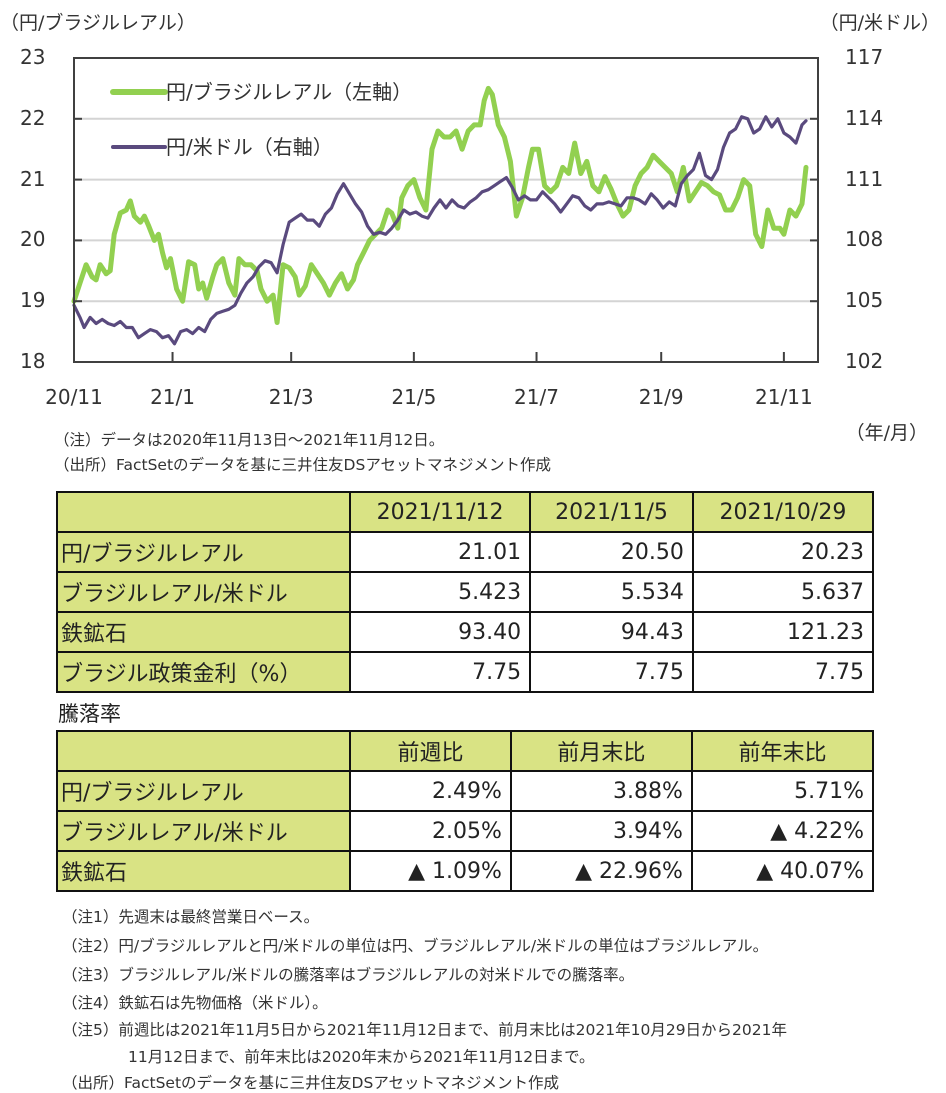 The height and width of the screenshot is (1093, 946). What do you see at coordinates (89, 714) in the screenshot?
I see `change-section-label: 騰落率` at bounding box center [89, 714].